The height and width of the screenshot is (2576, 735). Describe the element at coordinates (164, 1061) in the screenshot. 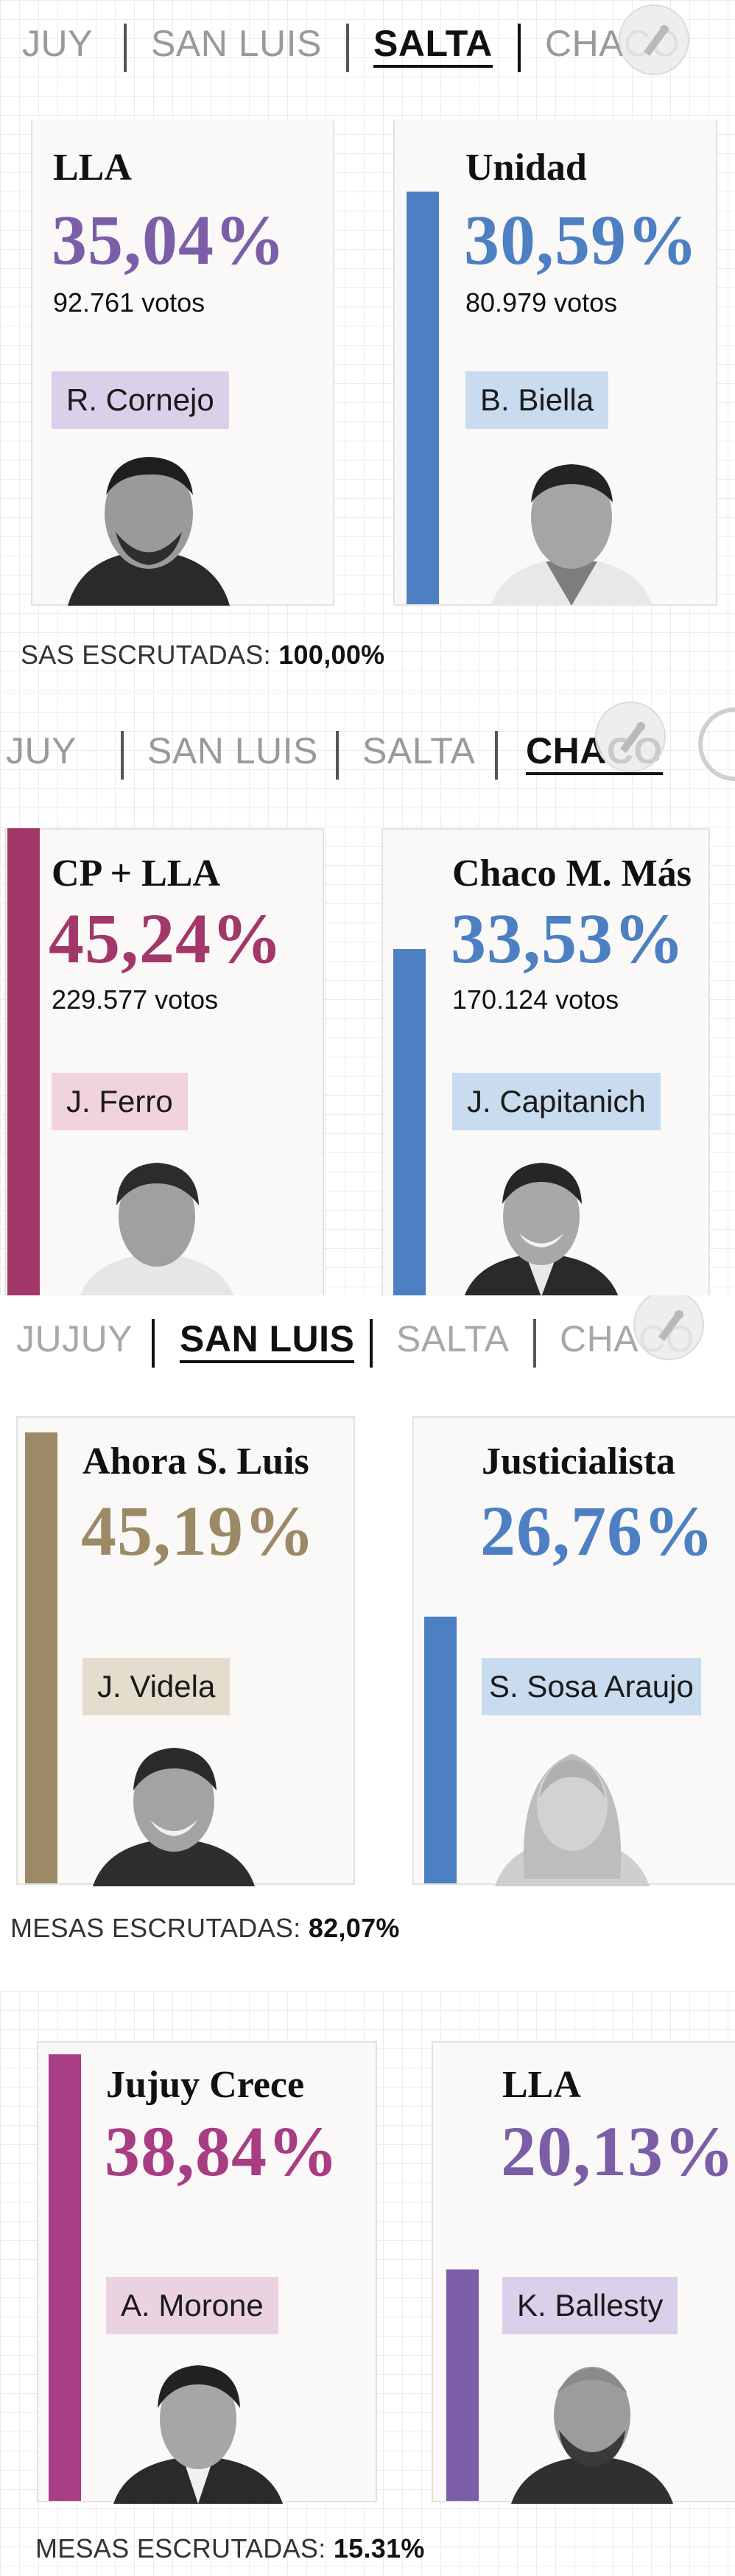

I see `result-card-cp-lla: CP + LLA 45,24% 229.577 votos J. Ferro` at that location.